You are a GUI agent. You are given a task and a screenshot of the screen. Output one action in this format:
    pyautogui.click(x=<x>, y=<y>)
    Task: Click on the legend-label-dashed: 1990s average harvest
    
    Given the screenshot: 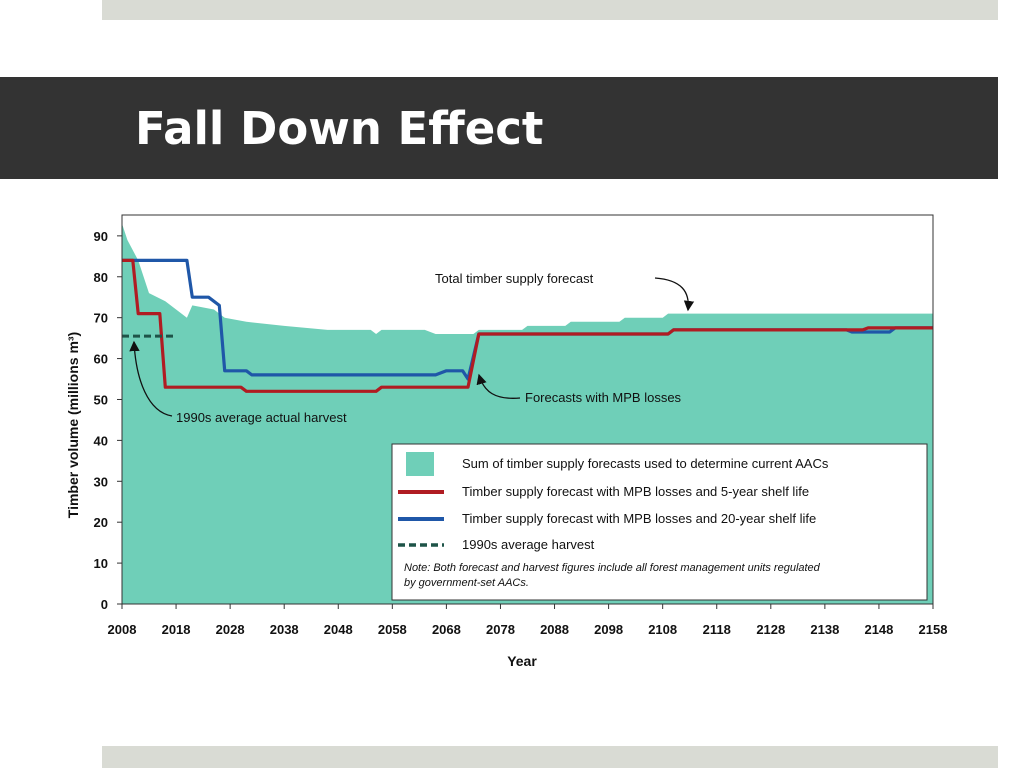 What is the action you would take?
    pyautogui.click(x=528, y=544)
    